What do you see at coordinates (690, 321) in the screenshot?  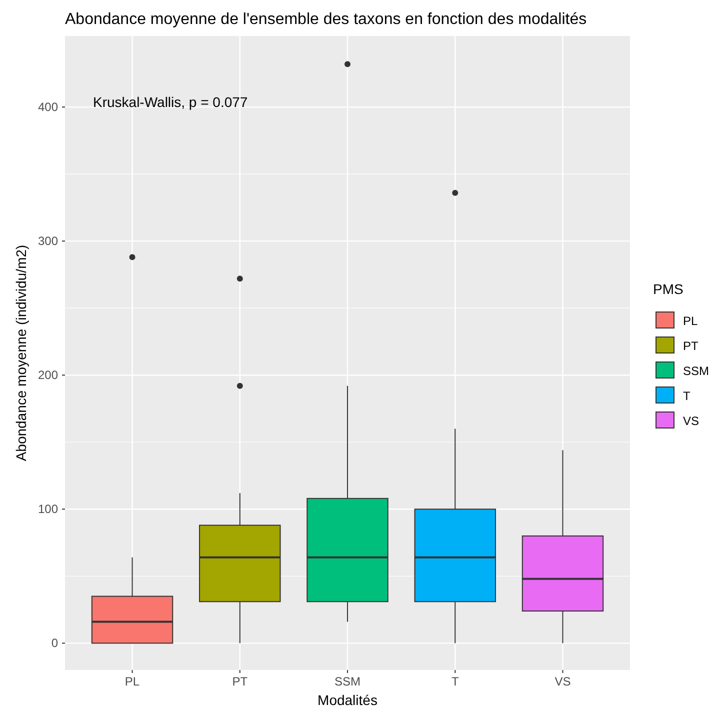 I see `legend-label: PL` at bounding box center [690, 321].